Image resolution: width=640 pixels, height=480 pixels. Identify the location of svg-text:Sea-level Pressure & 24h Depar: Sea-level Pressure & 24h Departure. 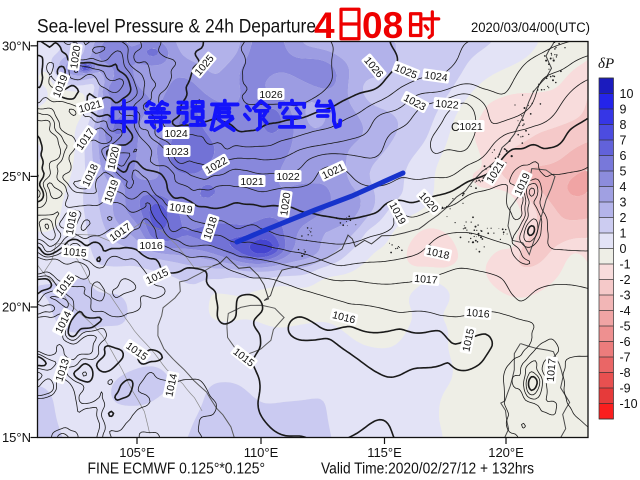
(176, 27).